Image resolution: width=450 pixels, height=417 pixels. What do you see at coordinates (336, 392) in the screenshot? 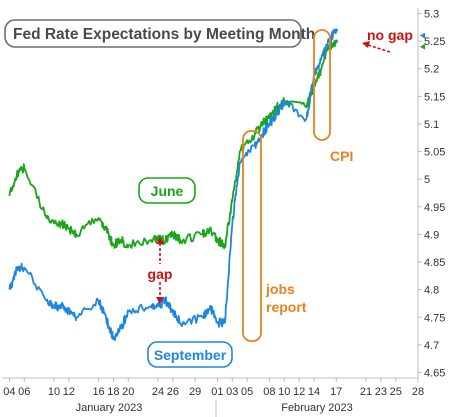
I see `x-tick-label: 17` at bounding box center [336, 392].